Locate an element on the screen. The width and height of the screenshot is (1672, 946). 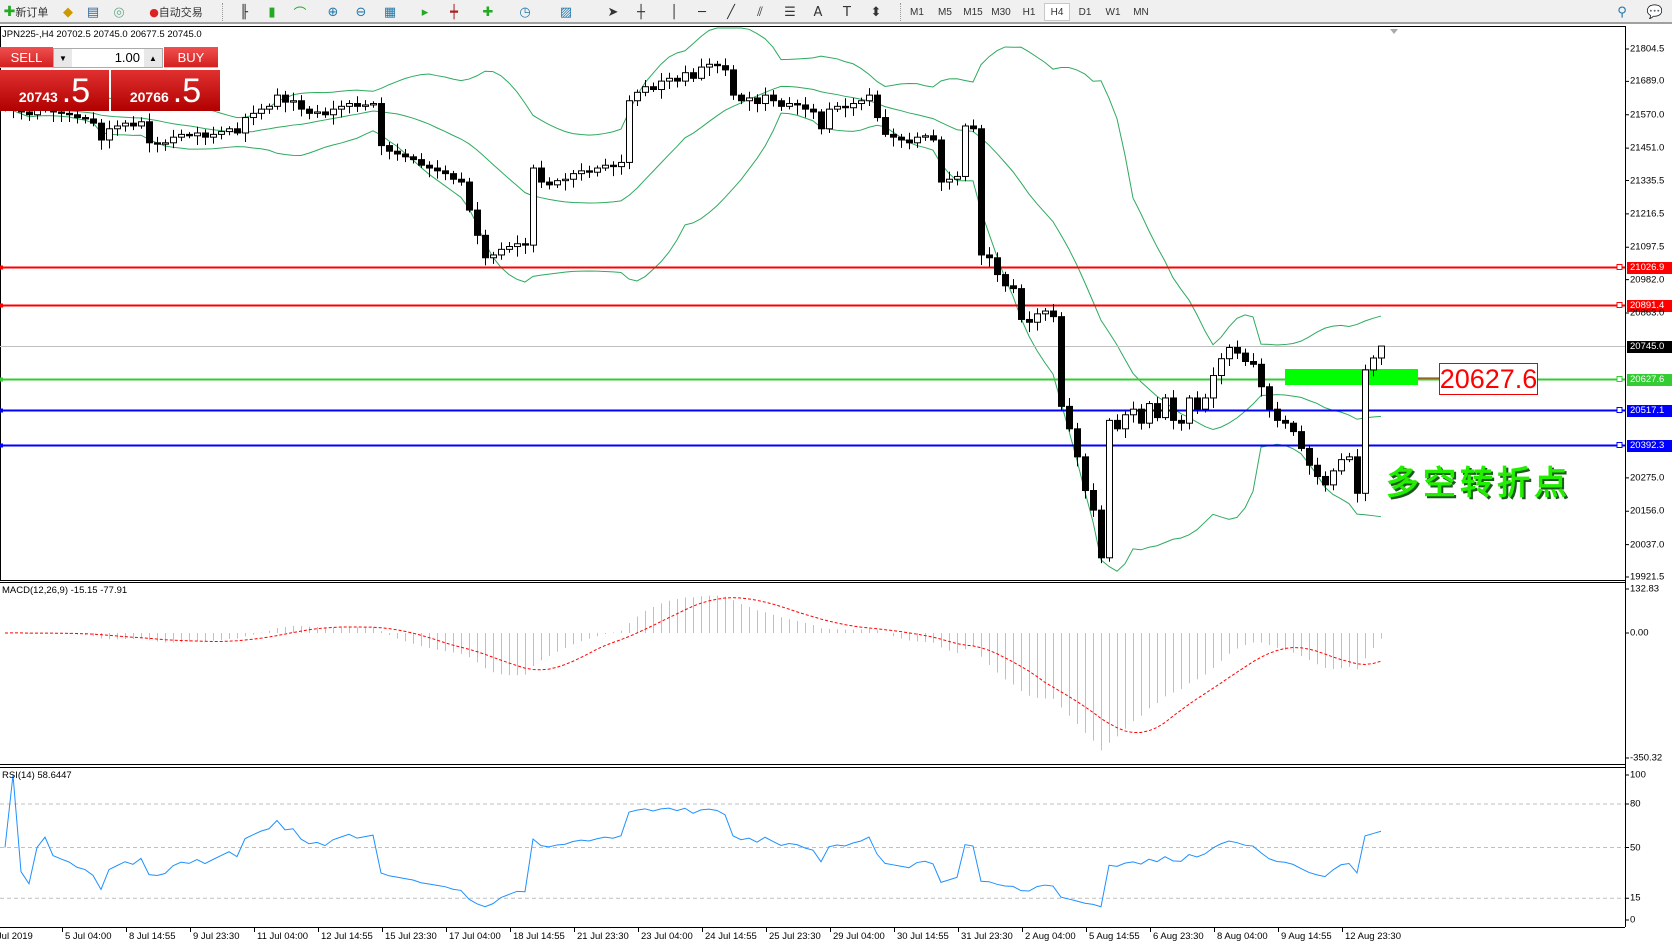
buy-price-button: 20766.5 is located at coordinates (165, 90).